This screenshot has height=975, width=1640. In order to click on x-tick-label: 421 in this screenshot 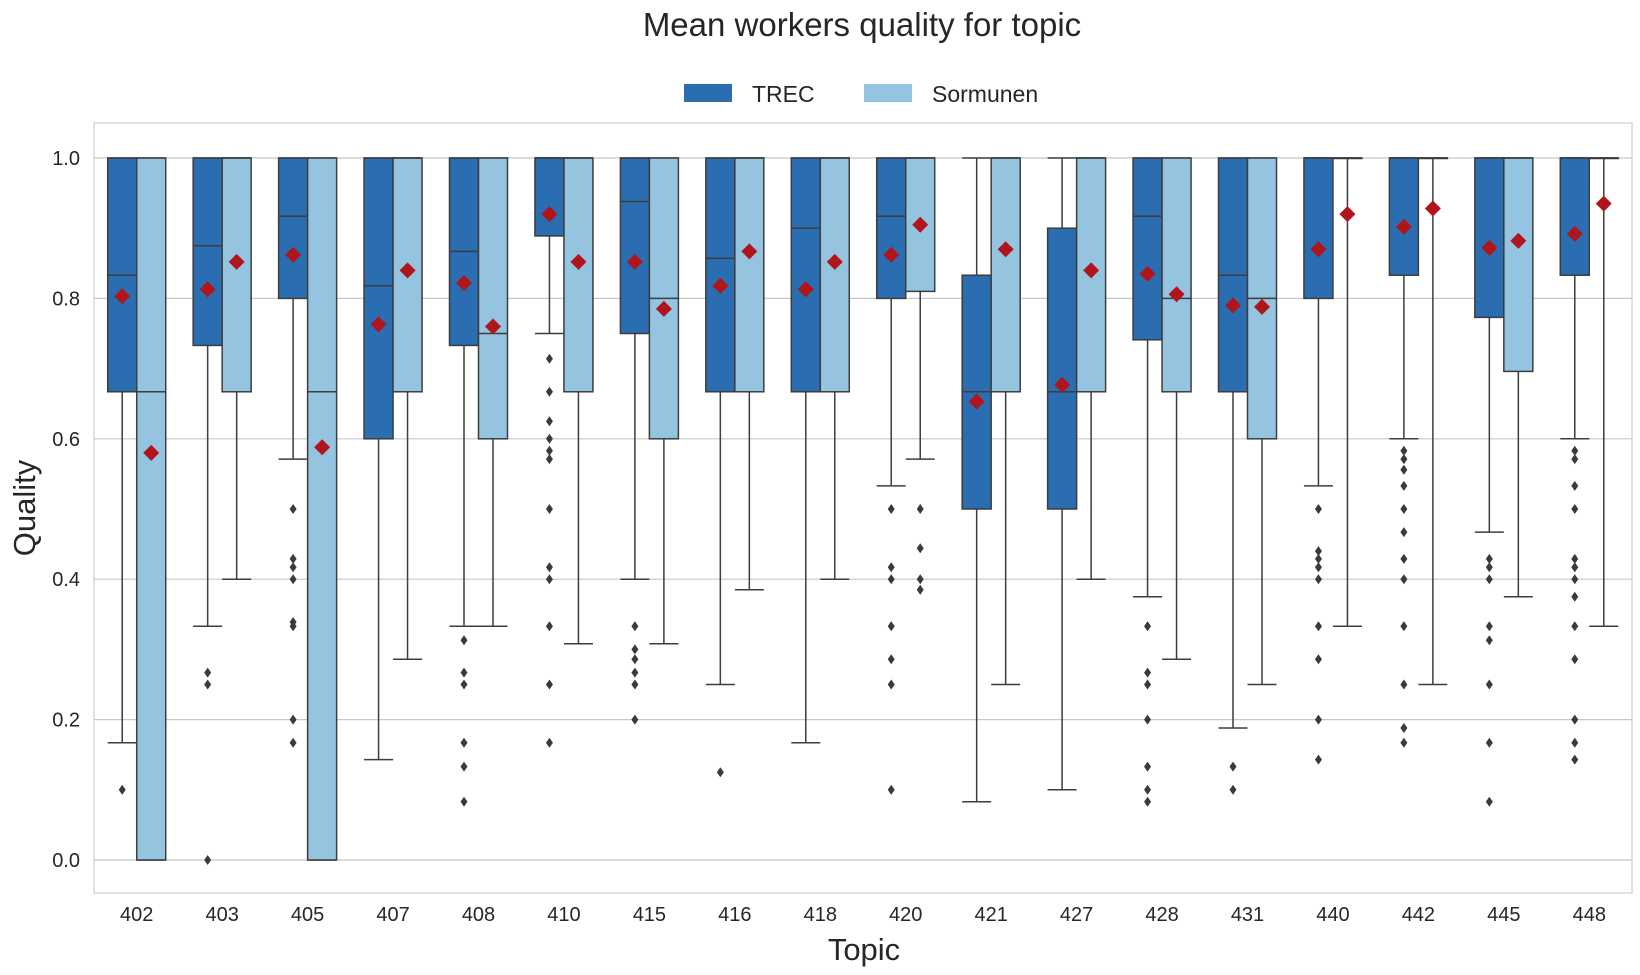, I will do `click(990, 915)`.